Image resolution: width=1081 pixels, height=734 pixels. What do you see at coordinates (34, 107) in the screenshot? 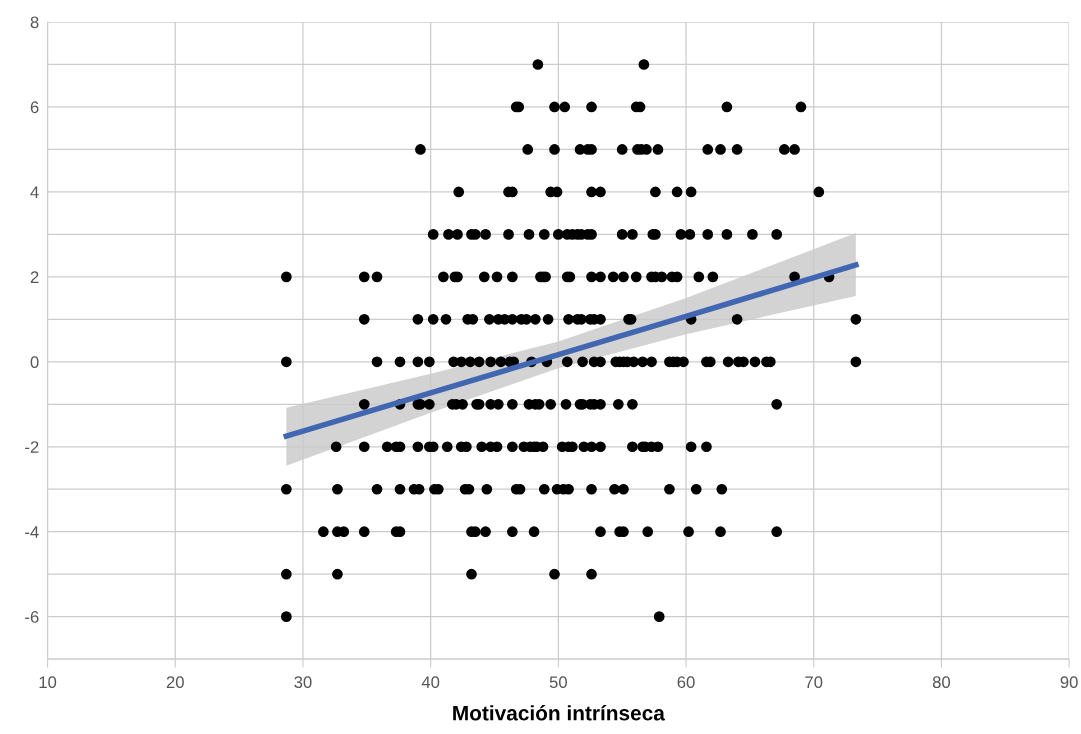
I see `y-tick-label: 6` at bounding box center [34, 107].